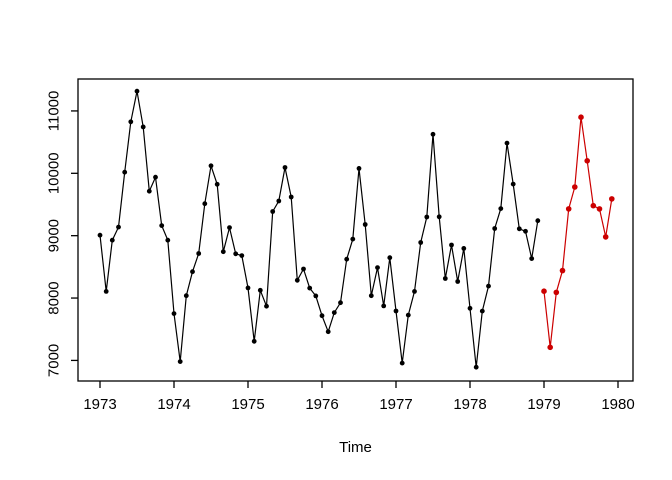  Describe the element at coordinates (53, 173) in the screenshot. I see `y-tick-label: 10000` at that location.